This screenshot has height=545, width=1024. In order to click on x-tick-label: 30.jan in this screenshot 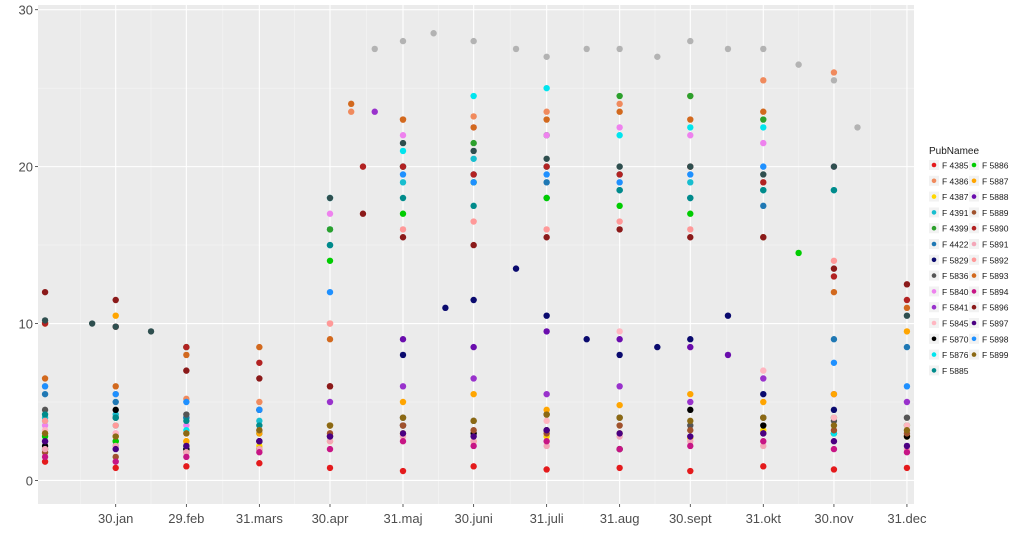, I will do `click(115, 518)`.